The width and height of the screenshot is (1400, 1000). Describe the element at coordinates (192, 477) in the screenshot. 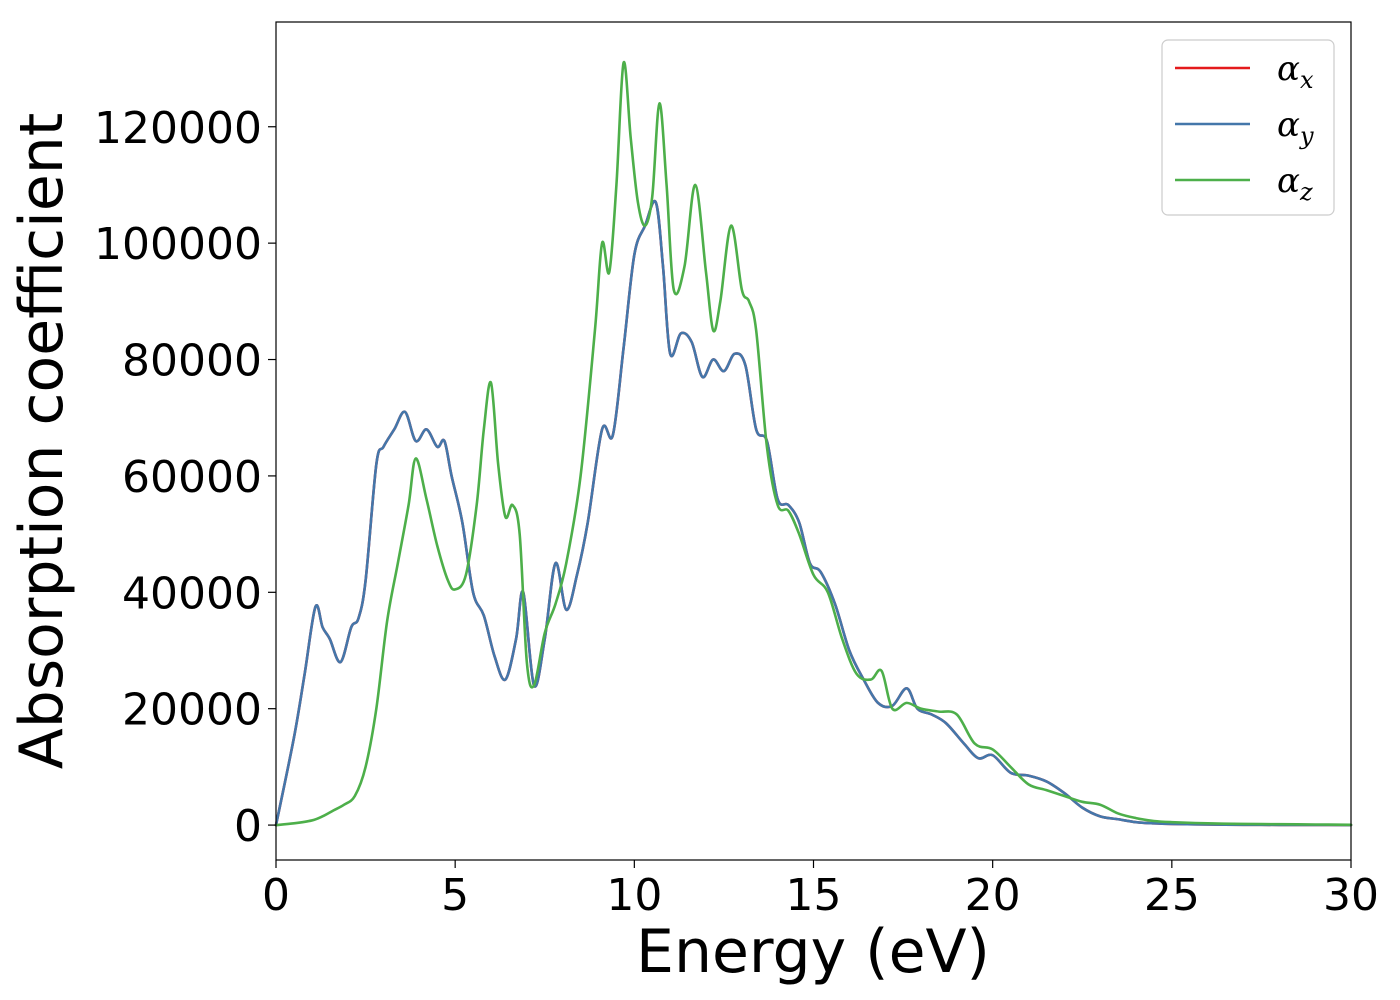

I see `y-tick-label: 60000` at that location.